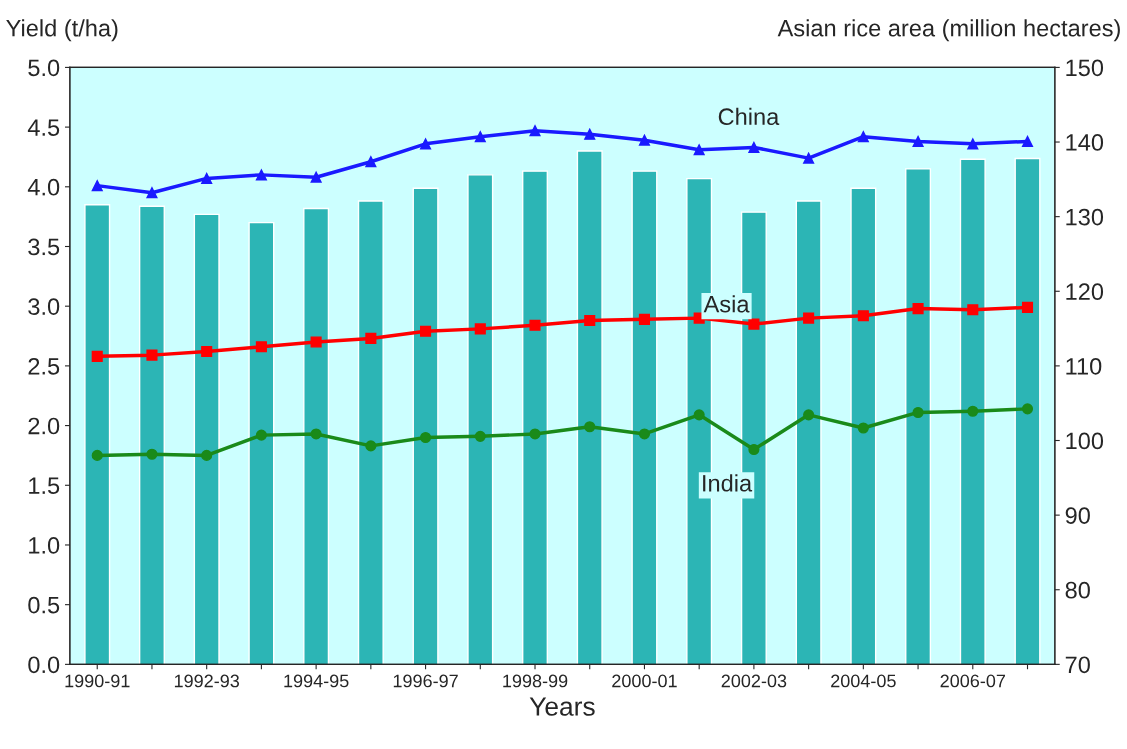  I want to click on y-tick-label: 1.0, so click(44, 545).